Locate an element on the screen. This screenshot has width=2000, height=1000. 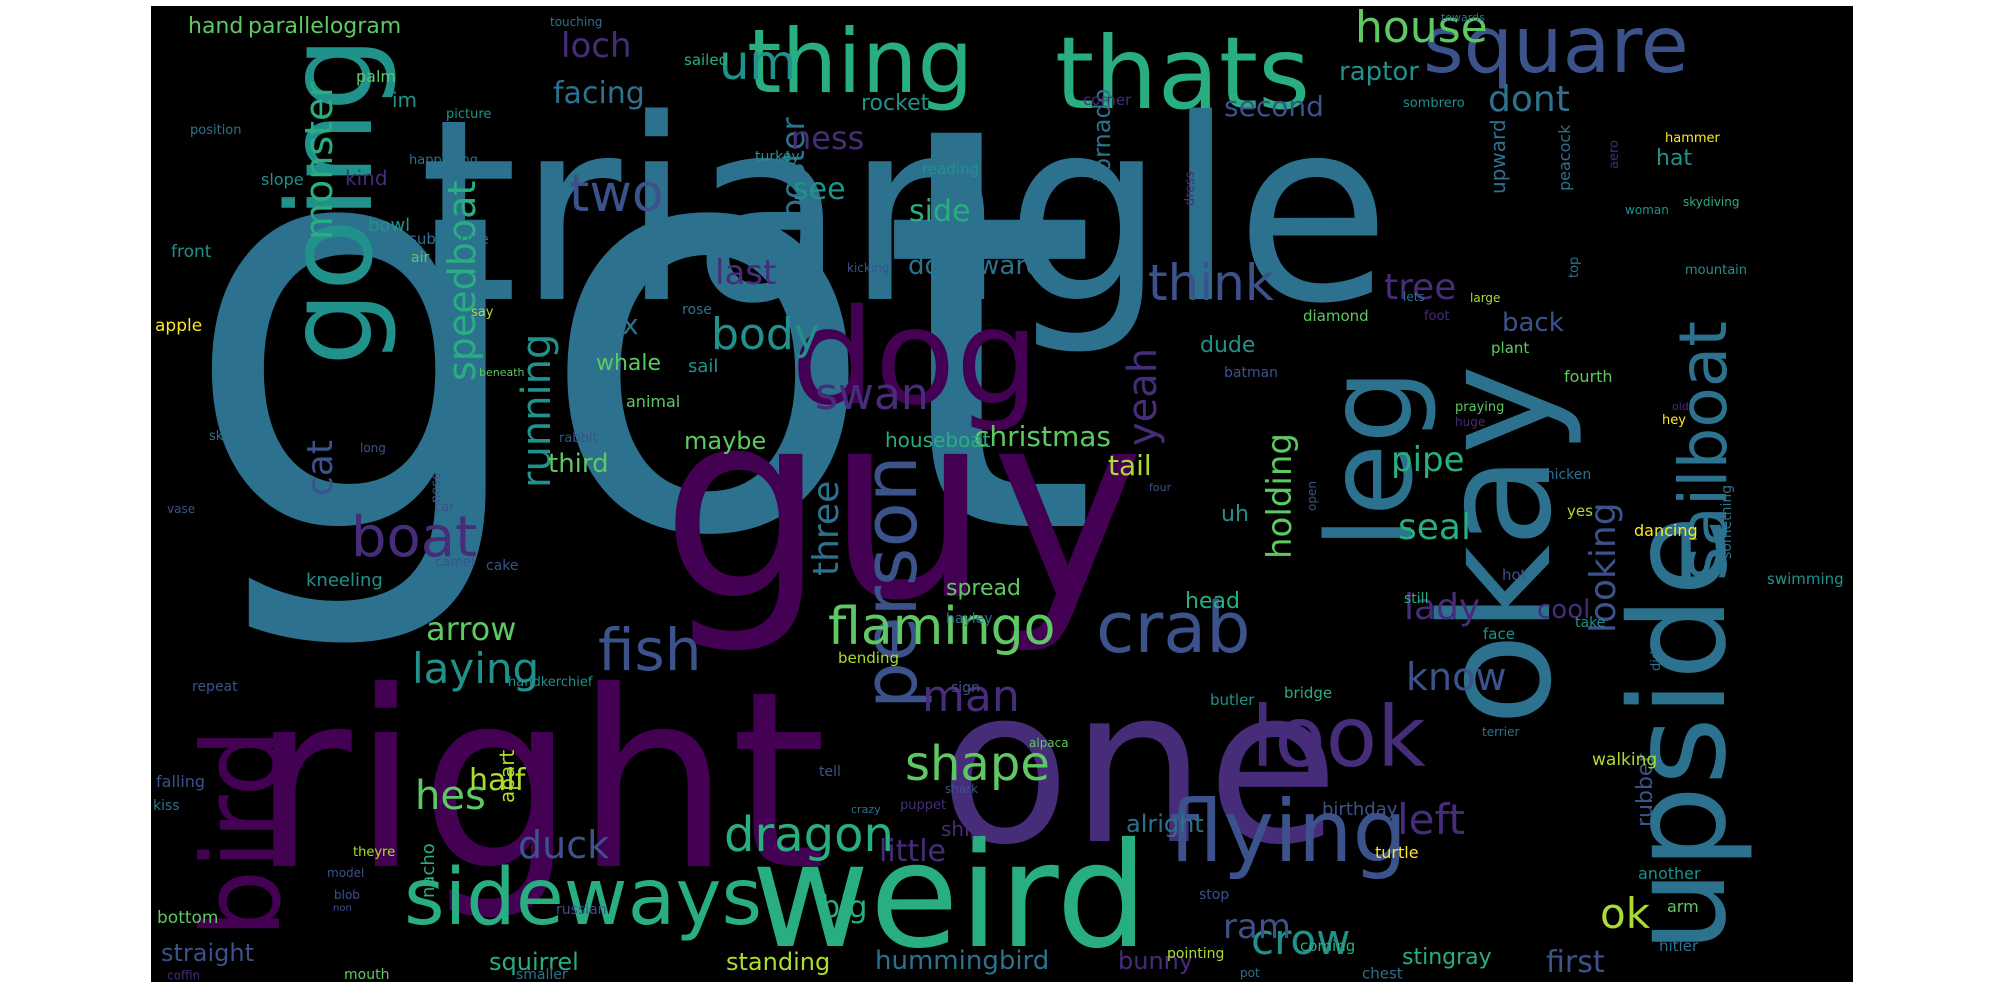
cloud-word-rose: rose is located at coordinates (697, 310).